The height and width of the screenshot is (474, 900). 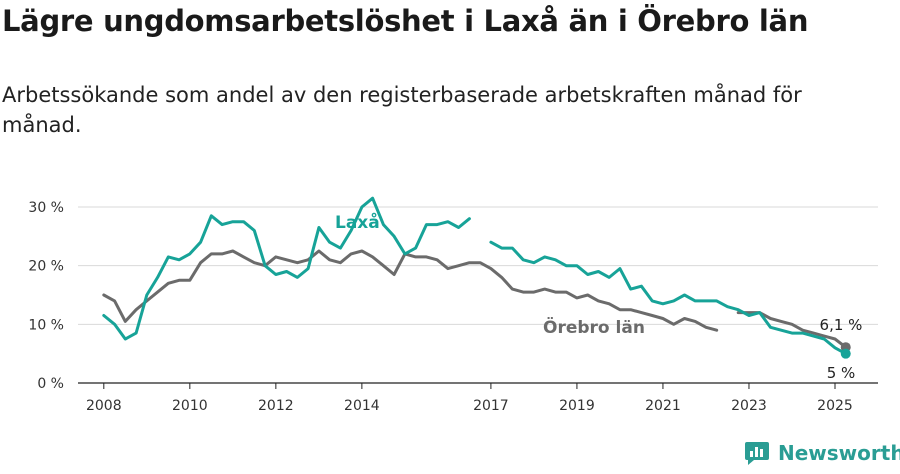 What do you see at coordinates (46, 267) in the screenshot?
I see `y-tick-label: 20 %` at bounding box center [46, 267].